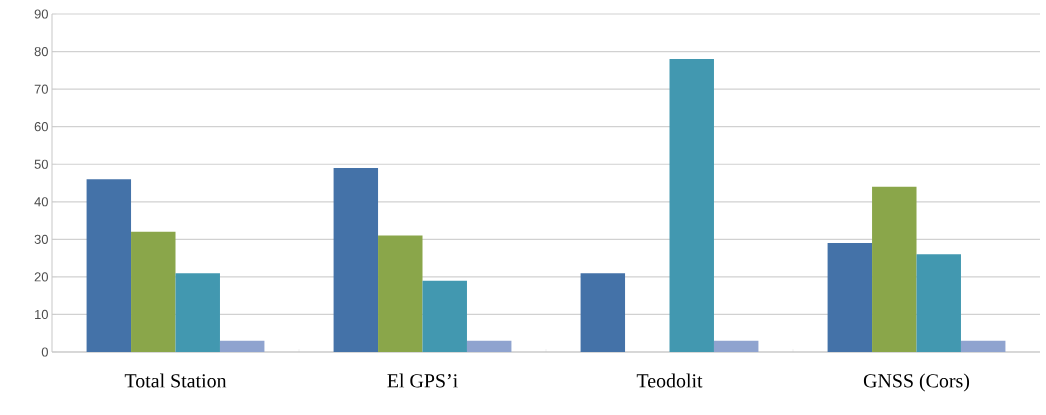 The image size is (1046, 415). I want to click on y-tick-label: 60, so click(41, 127).